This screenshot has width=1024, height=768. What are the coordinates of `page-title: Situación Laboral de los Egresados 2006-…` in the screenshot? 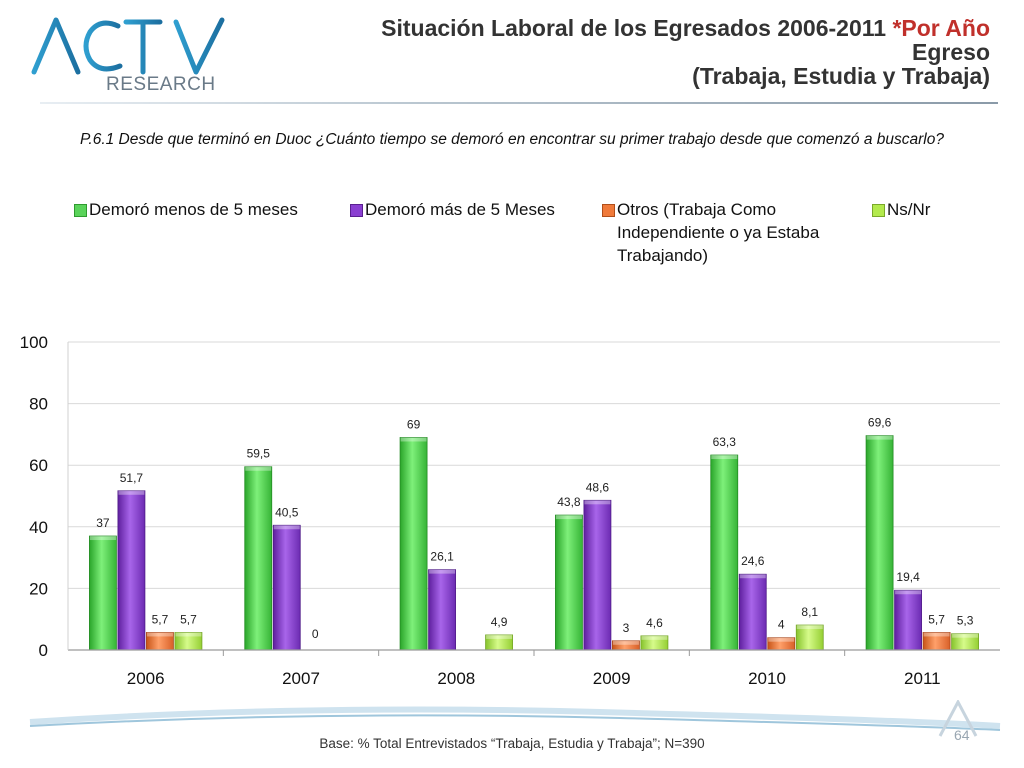 It's located at (640, 52).